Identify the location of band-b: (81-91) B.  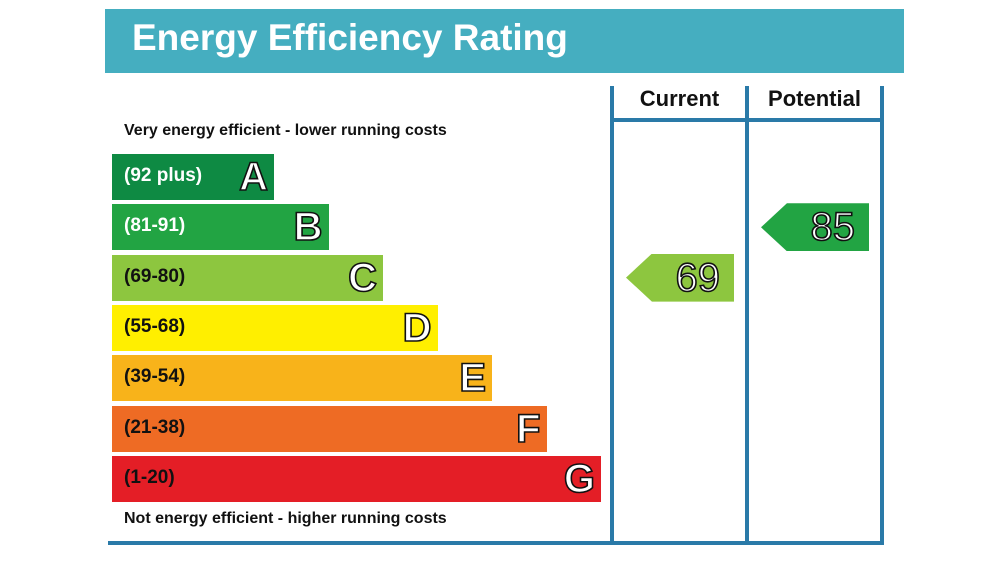
(220, 227).